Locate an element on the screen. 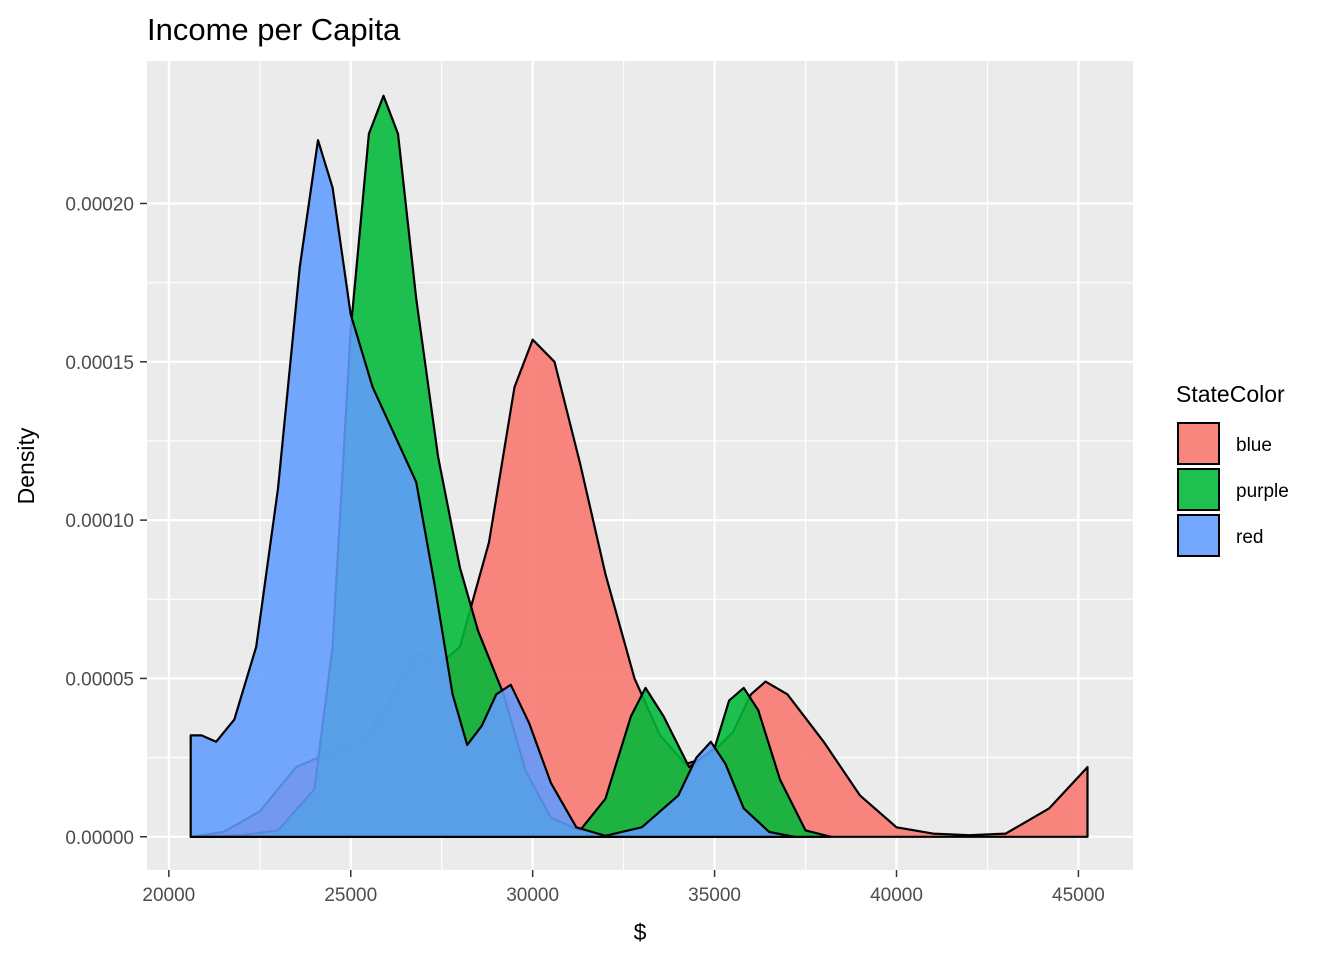 The height and width of the screenshot is (960, 1344). x-tick-label: 30000 is located at coordinates (532, 895).